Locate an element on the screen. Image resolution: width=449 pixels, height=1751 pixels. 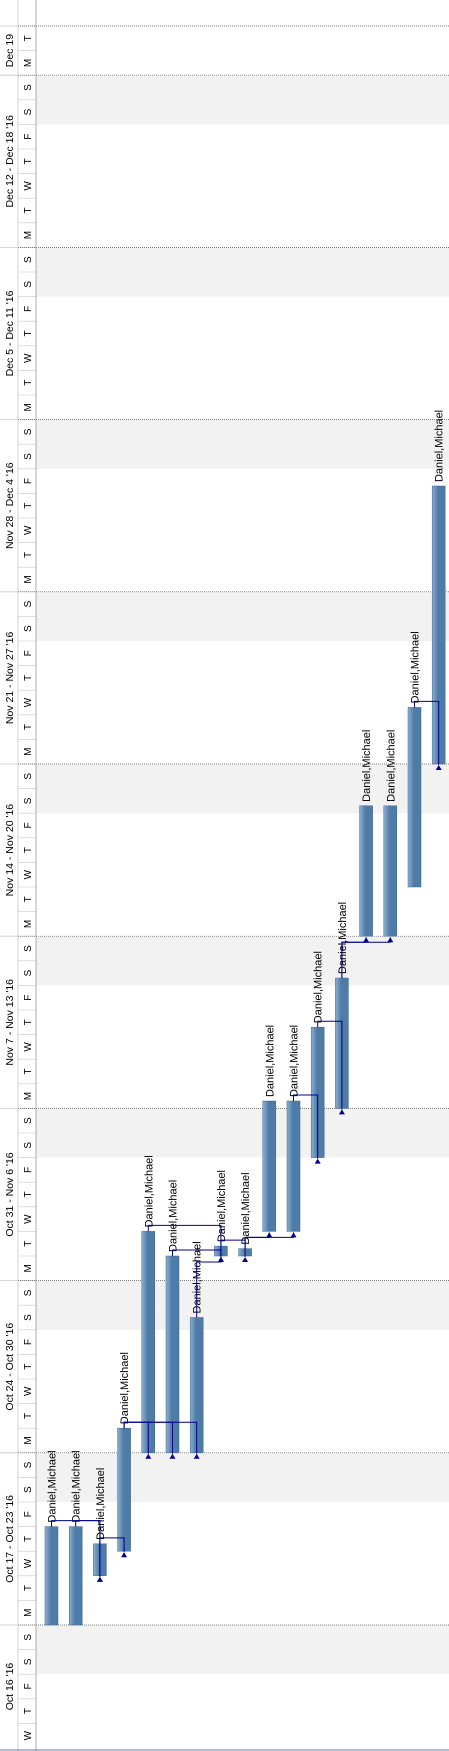
week-label: Oct 31 - Nov 6 '16 is located at coordinates (10, 1194).